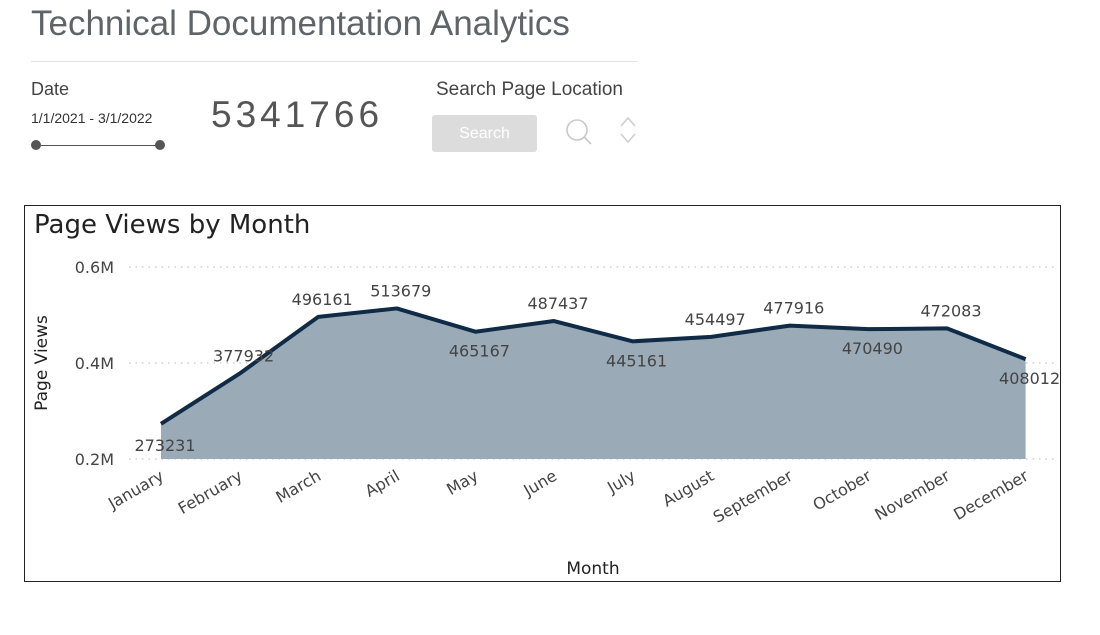  What do you see at coordinates (50, 89) in the screenshot?
I see `date-filter-label: Date` at bounding box center [50, 89].